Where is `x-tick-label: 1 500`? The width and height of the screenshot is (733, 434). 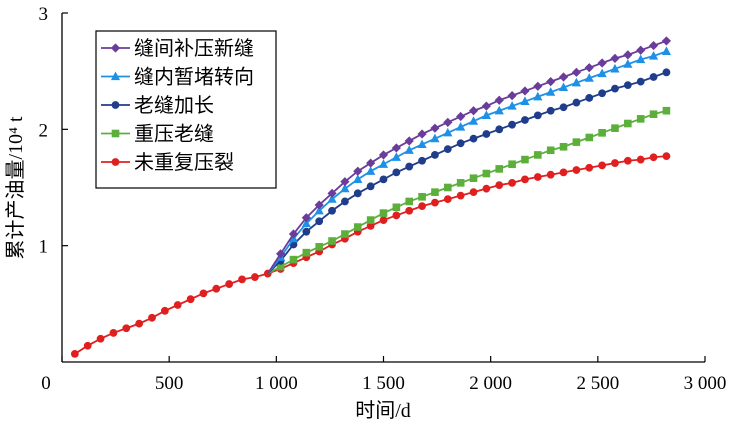 x-tick-label: 1 500 is located at coordinates (383, 383).